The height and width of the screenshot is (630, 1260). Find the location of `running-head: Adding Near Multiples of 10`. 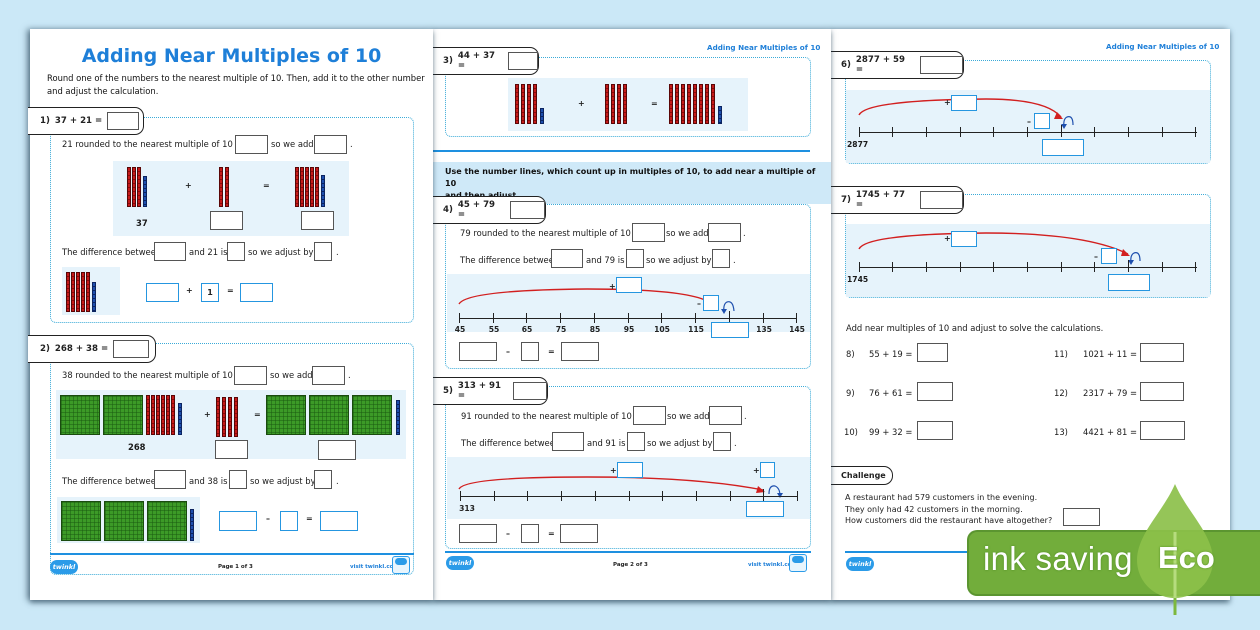

running-head: Adding Near Multiples of 10 is located at coordinates (764, 47).